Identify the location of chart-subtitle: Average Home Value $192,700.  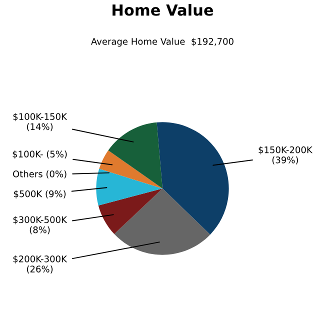
(162, 42).